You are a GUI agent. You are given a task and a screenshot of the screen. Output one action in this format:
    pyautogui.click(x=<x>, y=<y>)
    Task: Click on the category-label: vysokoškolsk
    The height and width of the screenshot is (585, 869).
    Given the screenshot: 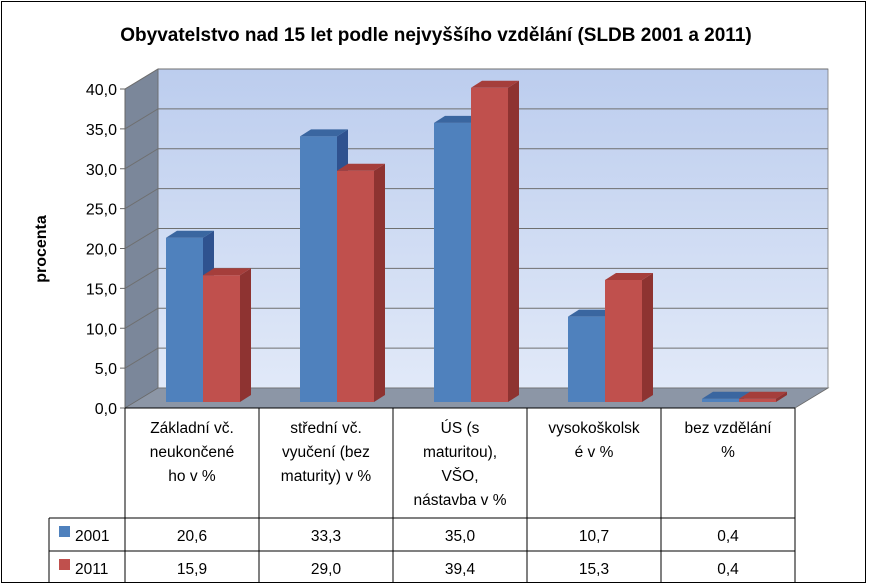 What is the action you would take?
    pyautogui.click(x=594, y=428)
    